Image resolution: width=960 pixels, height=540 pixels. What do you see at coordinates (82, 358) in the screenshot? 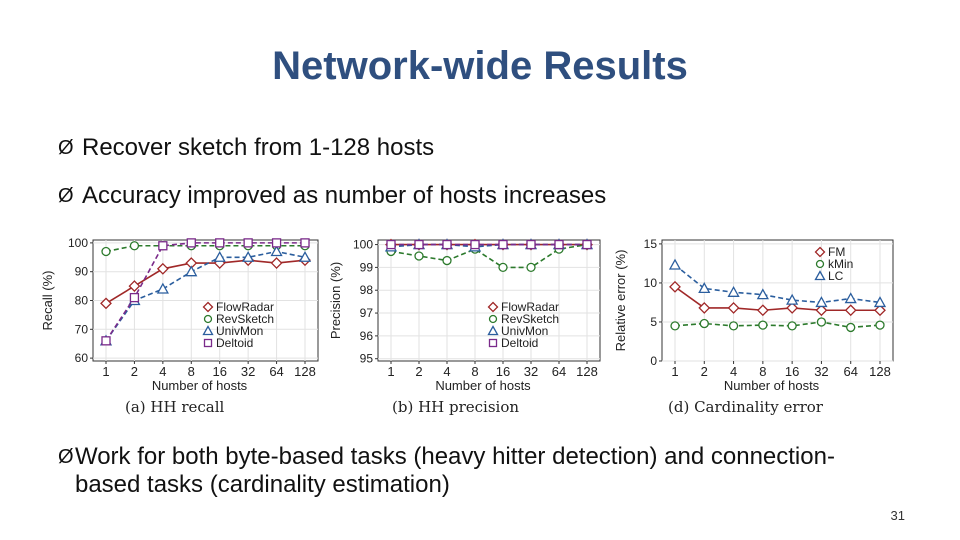
I see `y-tick-label: 60` at bounding box center [82, 358].